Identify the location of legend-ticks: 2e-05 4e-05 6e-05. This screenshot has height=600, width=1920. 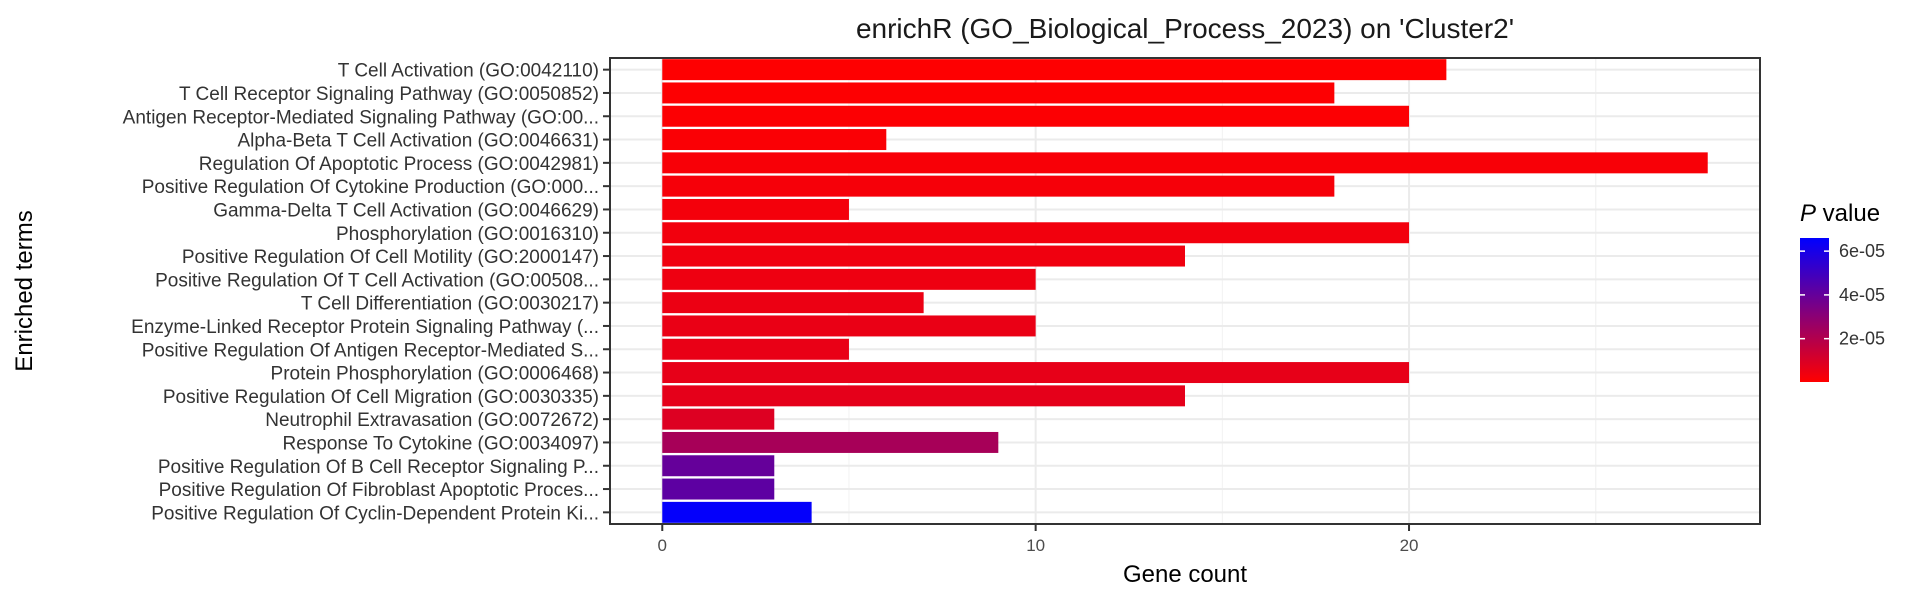
(1842, 295).